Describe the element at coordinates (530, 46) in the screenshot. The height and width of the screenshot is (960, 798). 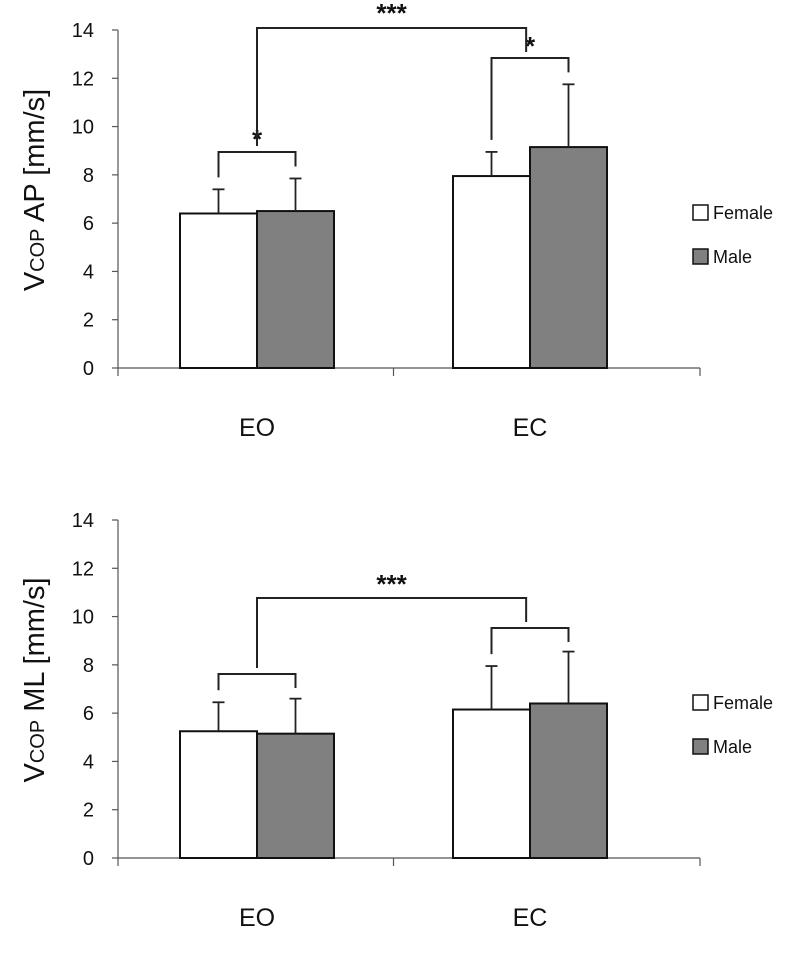
I see `significance-label: *` at that location.